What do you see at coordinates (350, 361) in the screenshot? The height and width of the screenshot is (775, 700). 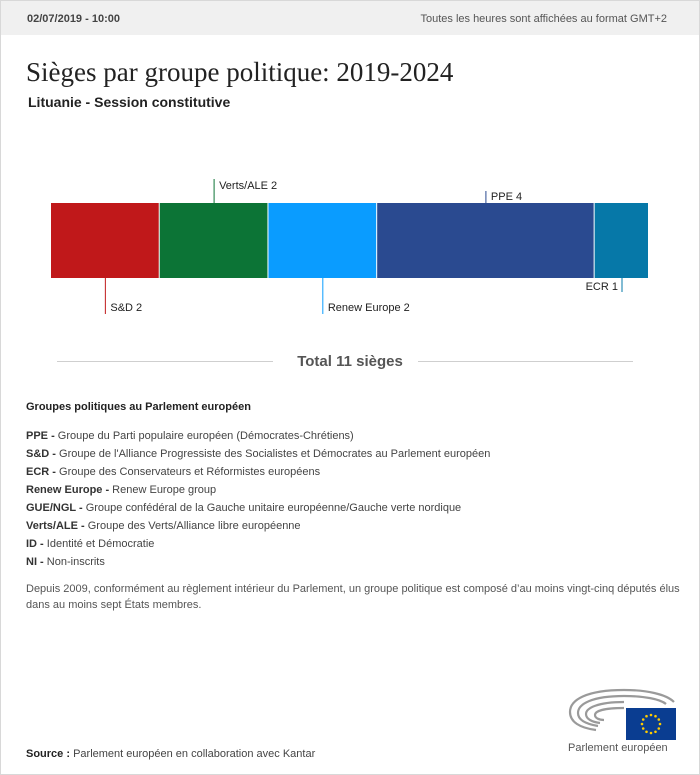 I see `total-seats: Total 11 sièges` at bounding box center [350, 361].